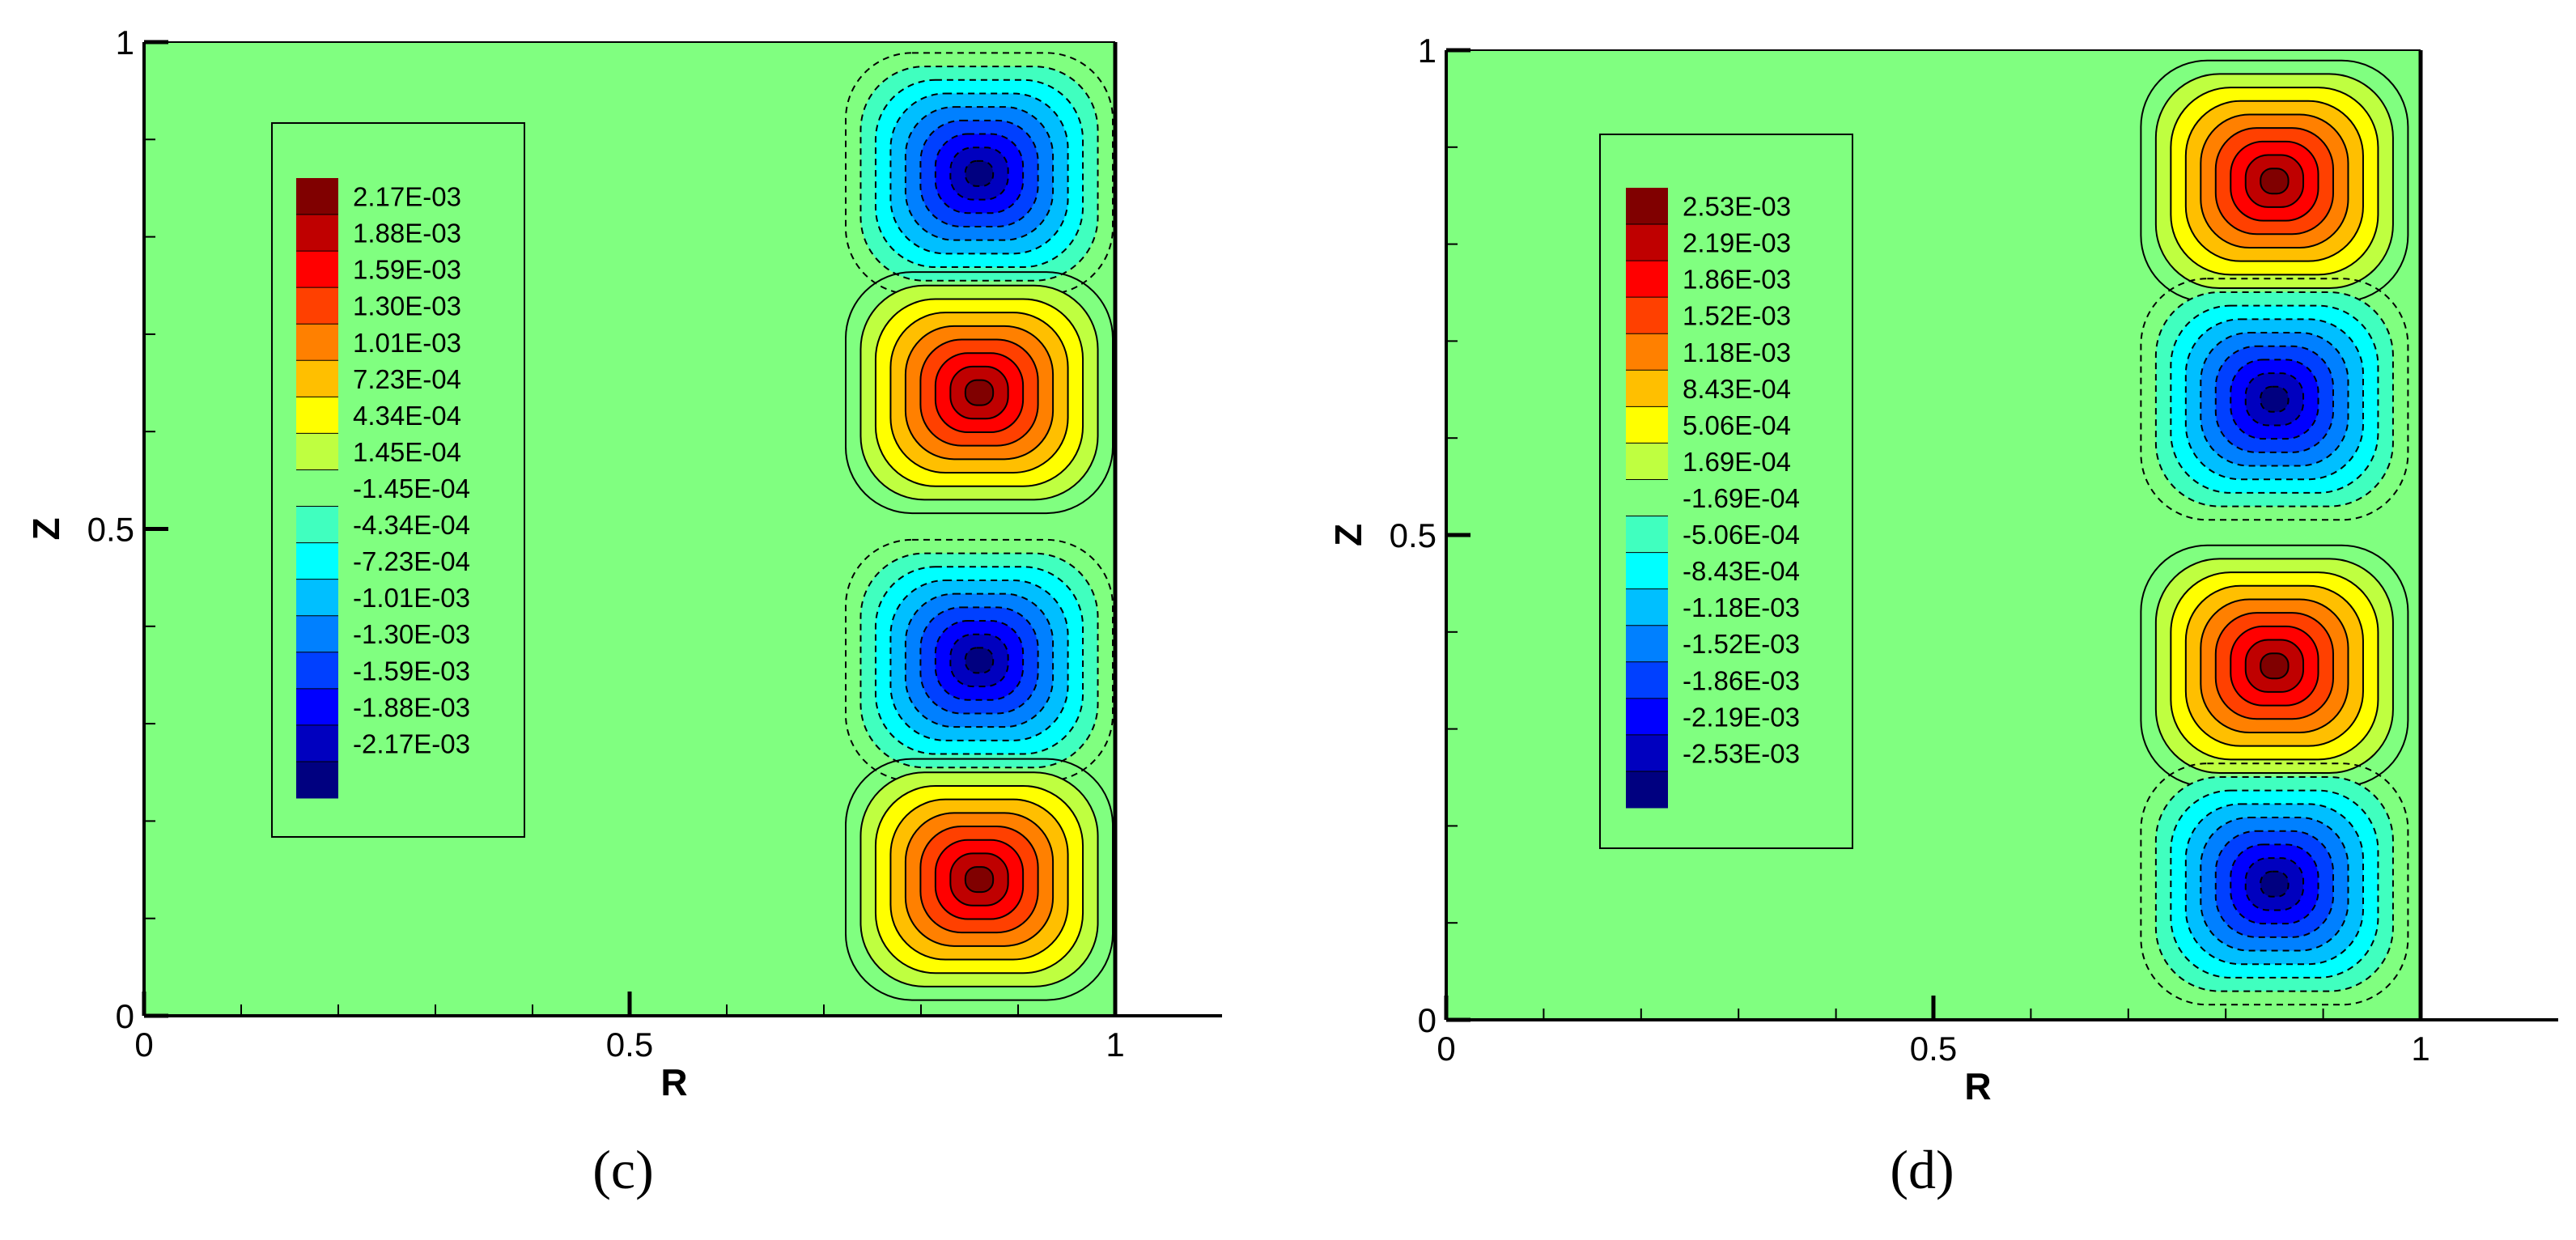 The width and height of the screenshot is (2576, 1240). What do you see at coordinates (411, 525) in the screenshot?
I see `legend-label: -4.34E-04` at bounding box center [411, 525].